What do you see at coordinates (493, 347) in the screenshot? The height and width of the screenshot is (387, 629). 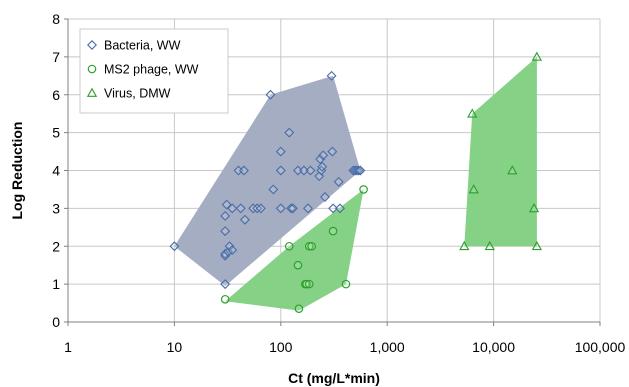 I see `x-tick-label: 10,000` at bounding box center [493, 347].